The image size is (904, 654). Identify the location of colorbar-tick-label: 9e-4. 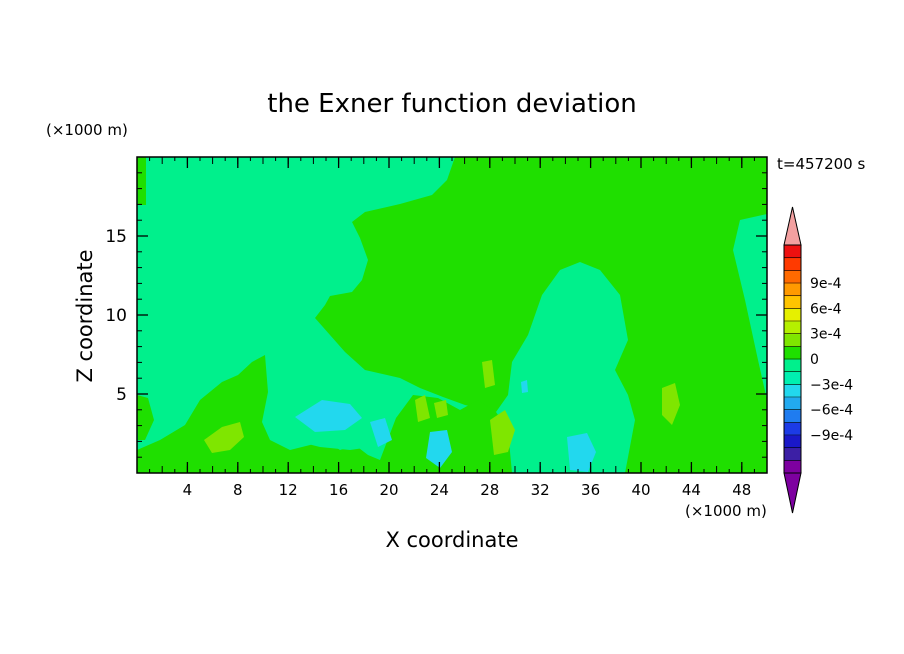
(826, 284).